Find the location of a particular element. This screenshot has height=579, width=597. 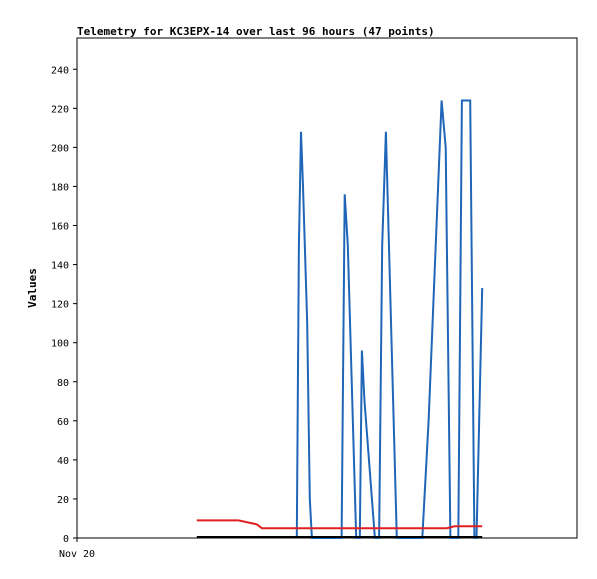

x-tick-label: Nov 20 is located at coordinates (77, 554).